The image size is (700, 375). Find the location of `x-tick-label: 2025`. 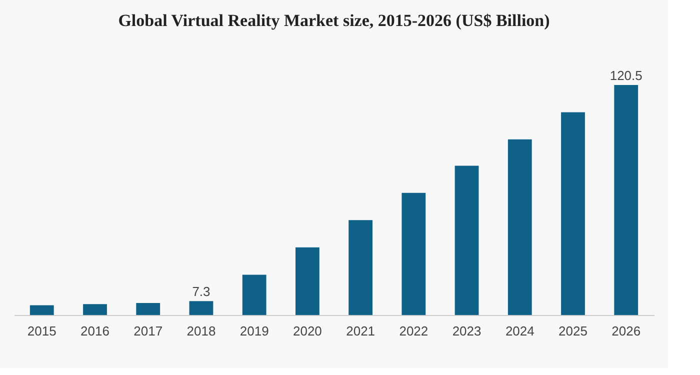

x-tick-label: 2025 is located at coordinates (573, 331).